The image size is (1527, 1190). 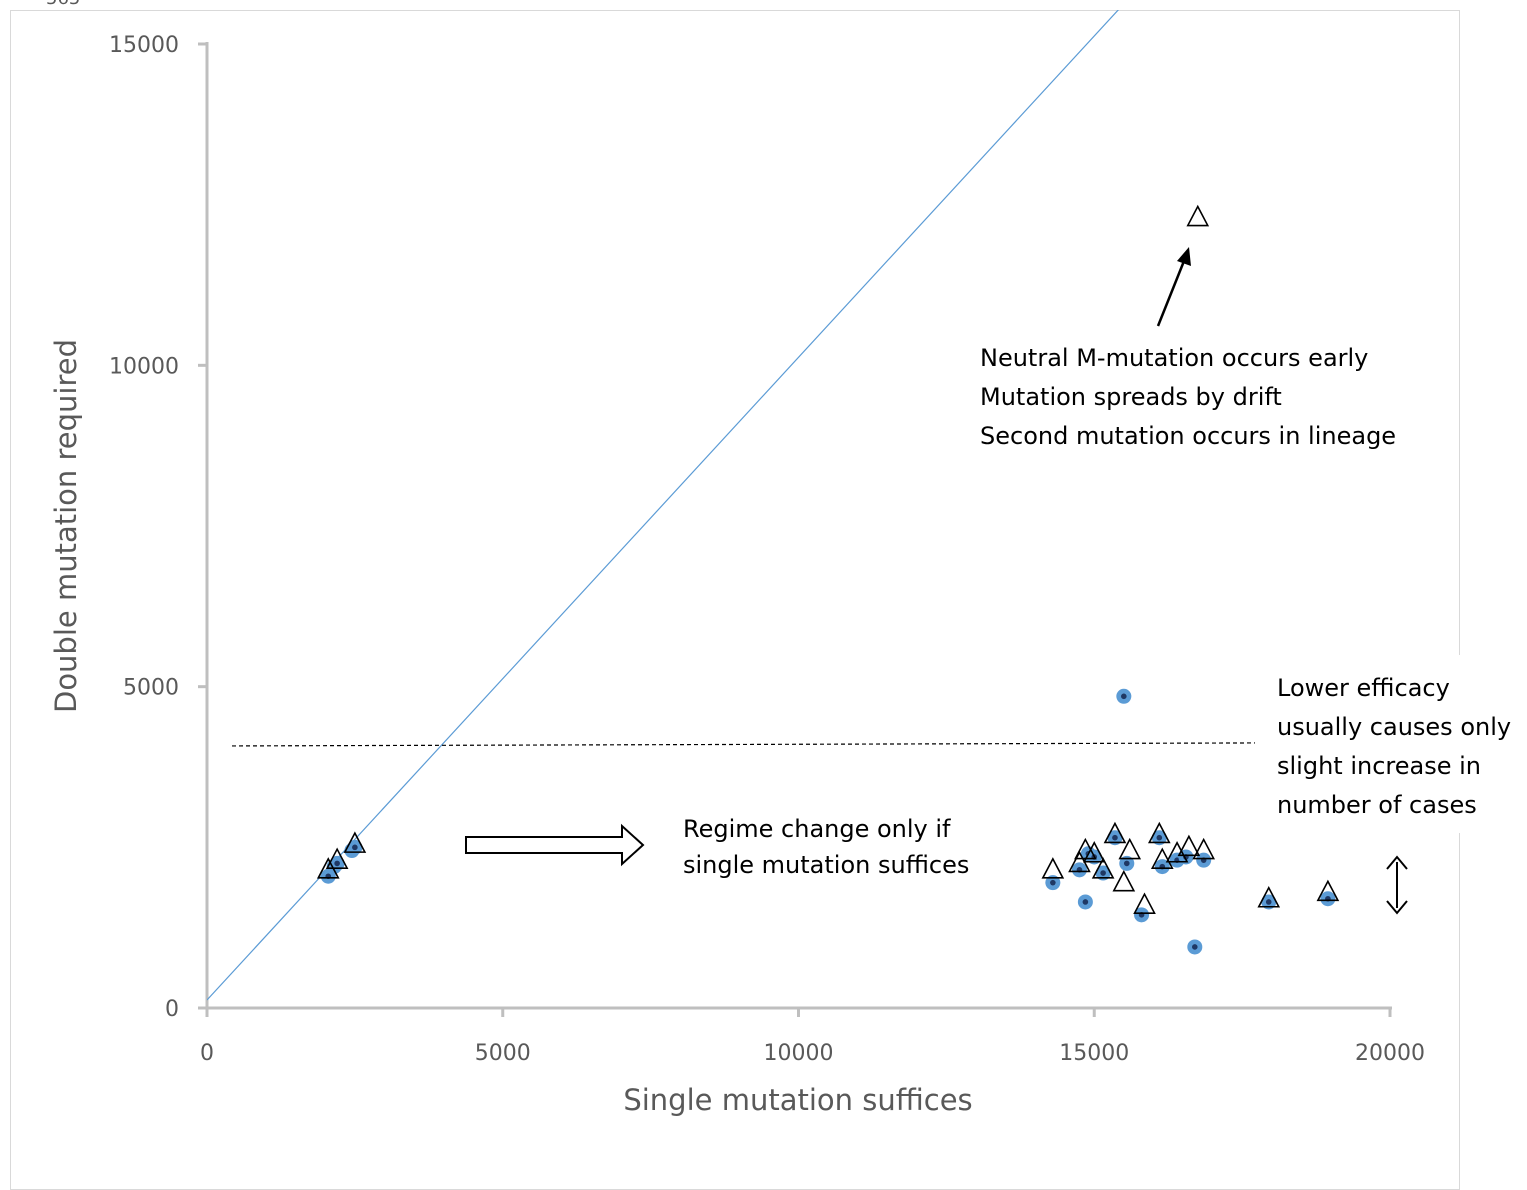 I want to click on x-tick-label: 0, so click(x=207, y=1053).